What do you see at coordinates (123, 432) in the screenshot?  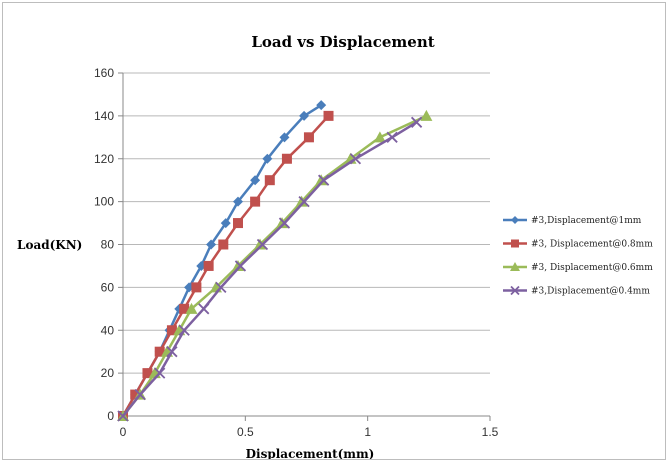 I see `x-tick-label-0: 0` at bounding box center [123, 432].